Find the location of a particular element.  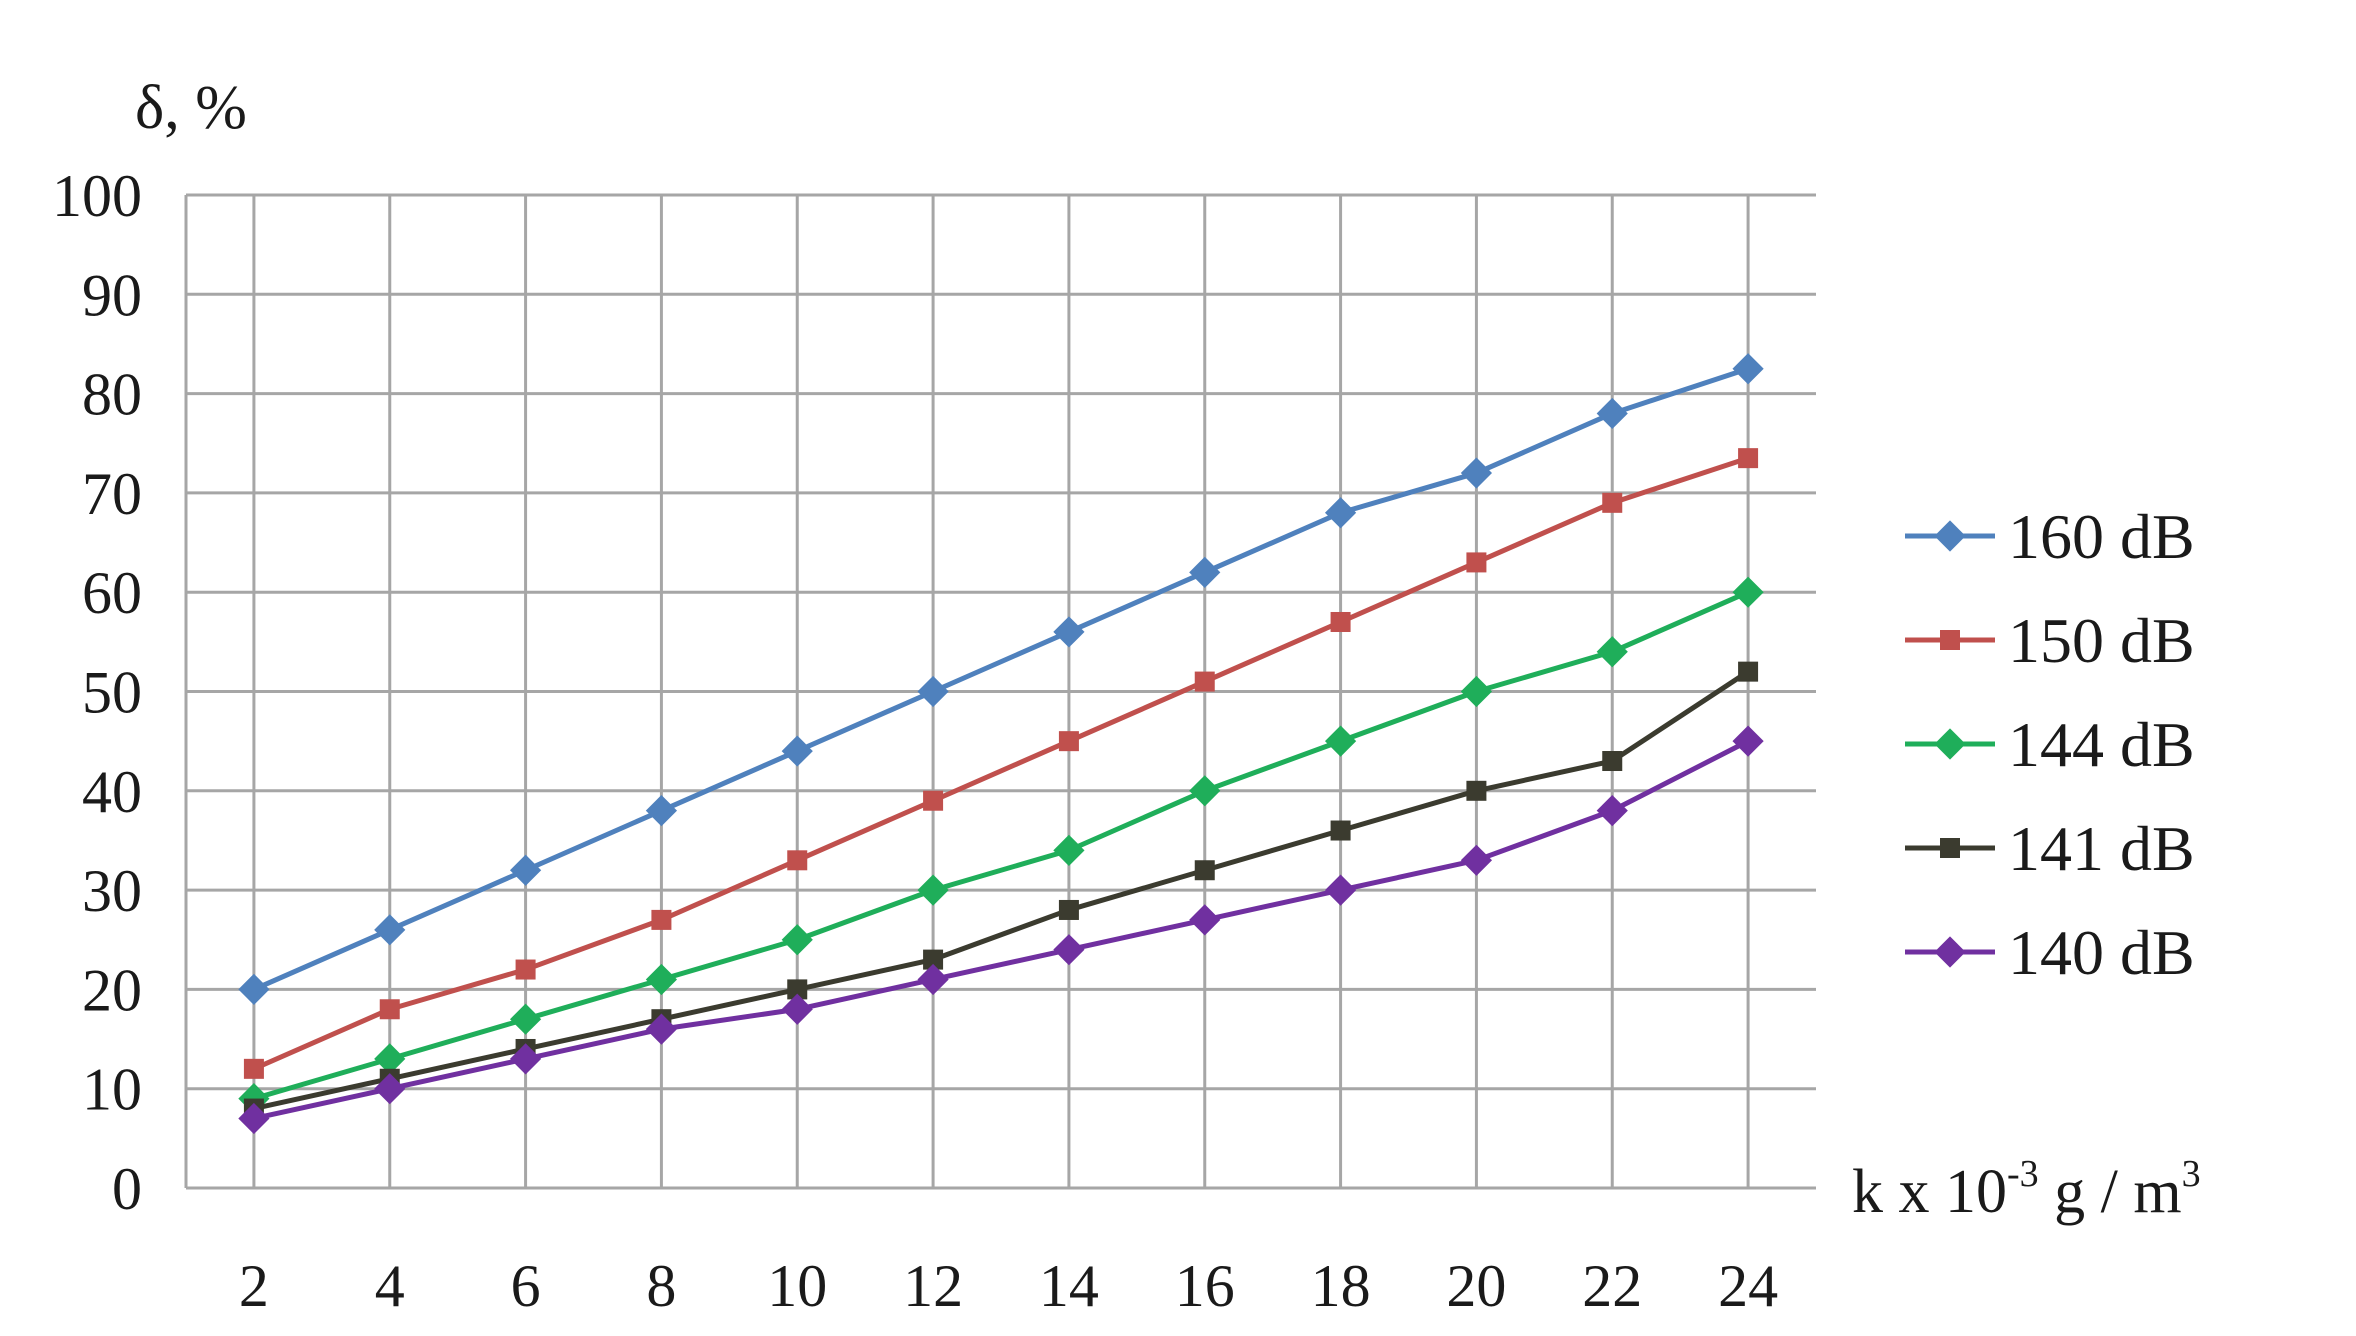

y-axis-title: δ, % is located at coordinates (191, 108).